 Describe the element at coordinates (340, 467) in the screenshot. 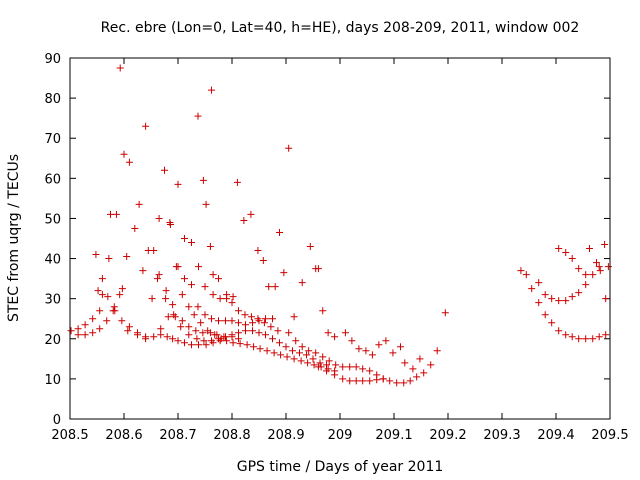

I see `x-axis-label: GPS time / Days of year 2011` at that location.